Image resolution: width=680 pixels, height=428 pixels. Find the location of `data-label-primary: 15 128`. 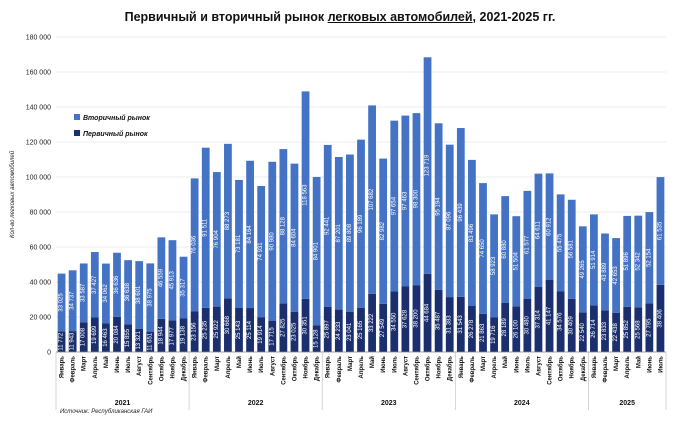

data-label-primary: 15 128 is located at coordinates (317, 338).